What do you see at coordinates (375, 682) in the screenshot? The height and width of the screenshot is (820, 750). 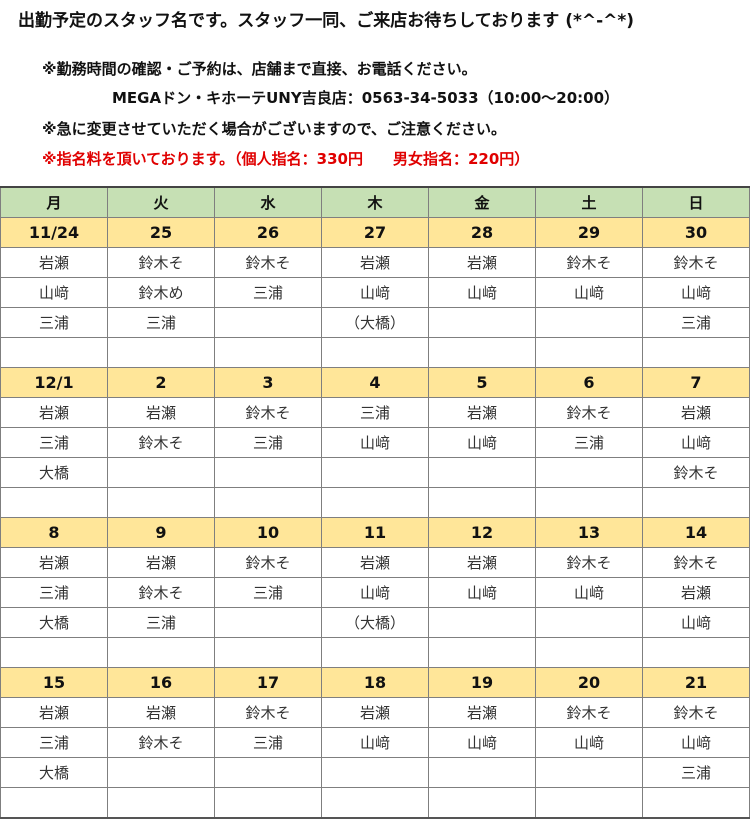 I see `date-cell: 18` at bounding box center [375, 682].